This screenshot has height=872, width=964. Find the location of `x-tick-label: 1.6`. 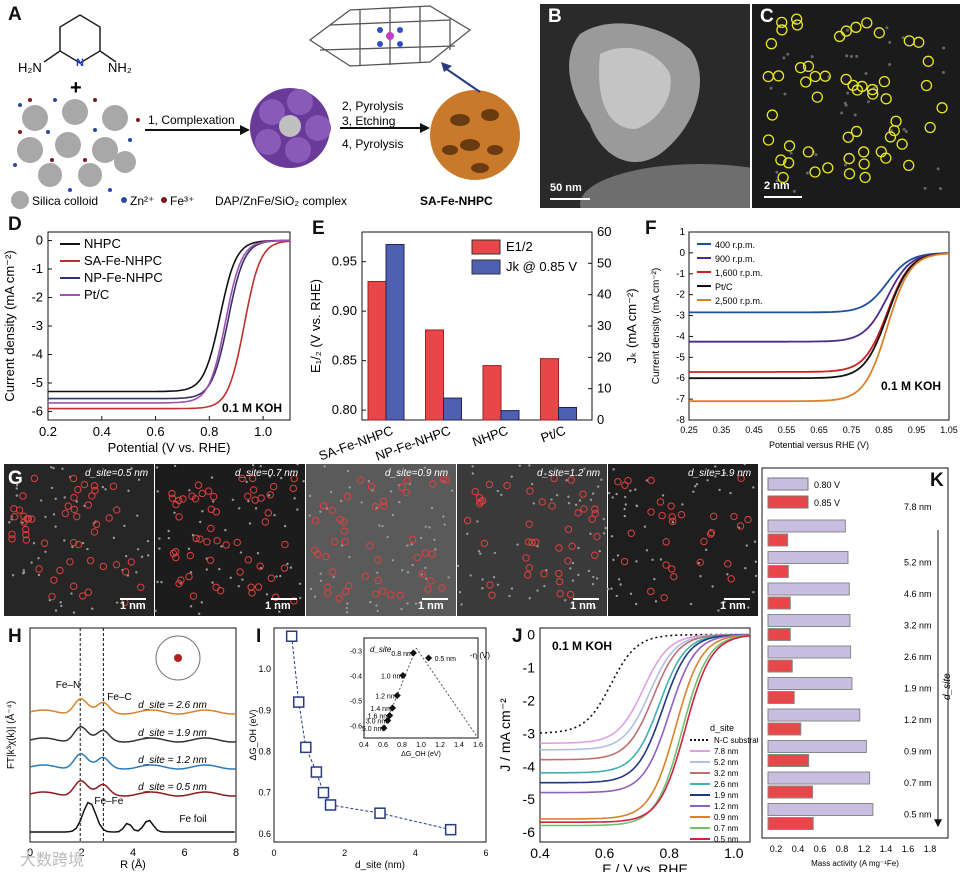

x-tick-label: 1.6 is located at coordinates (908, 849).